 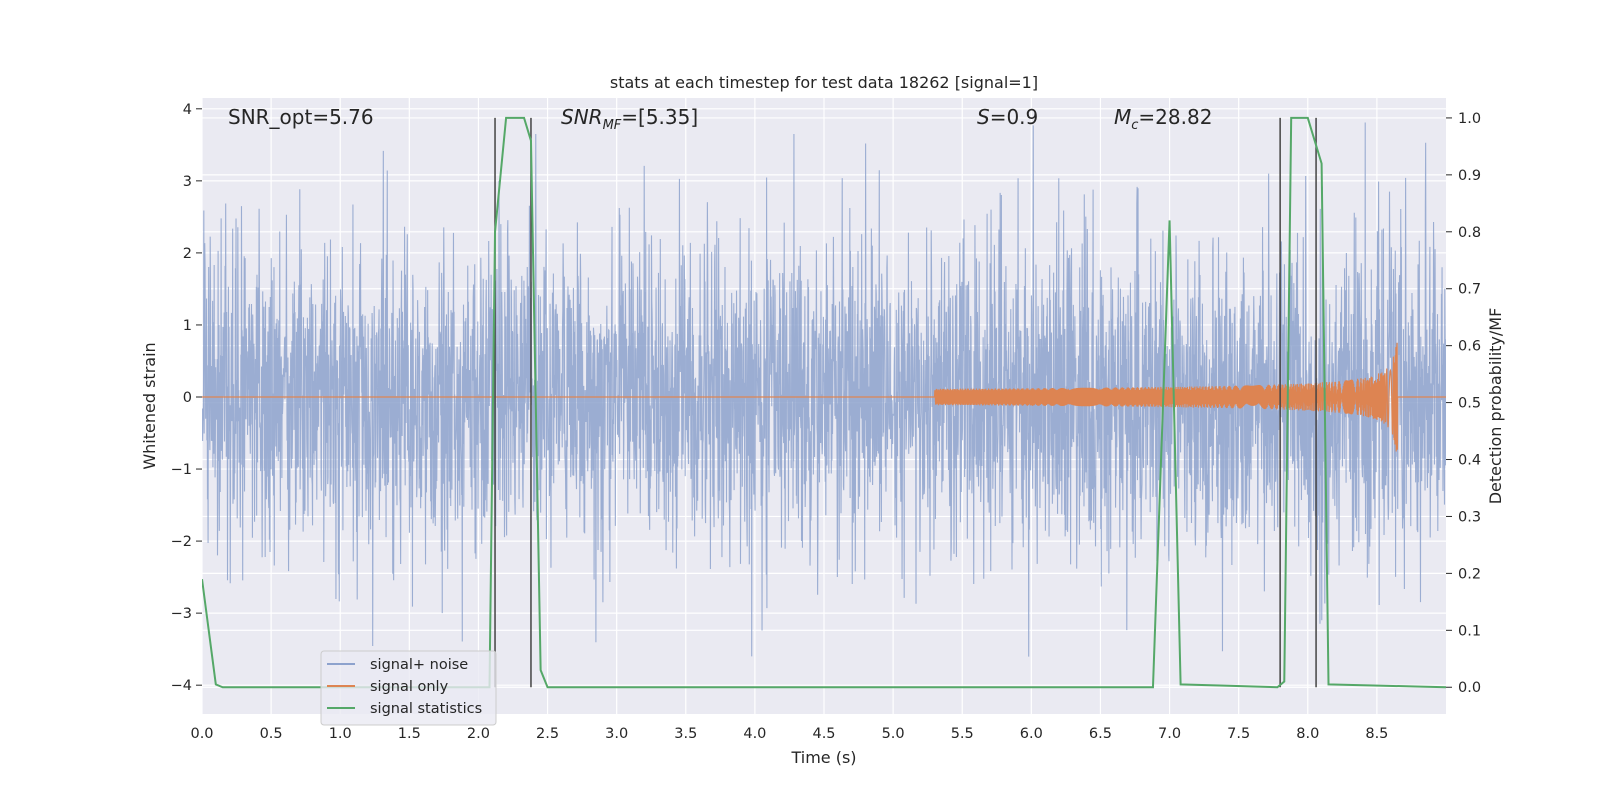 I want to click on y2-tick-label: 0.7, so click(x=1469, y=290).